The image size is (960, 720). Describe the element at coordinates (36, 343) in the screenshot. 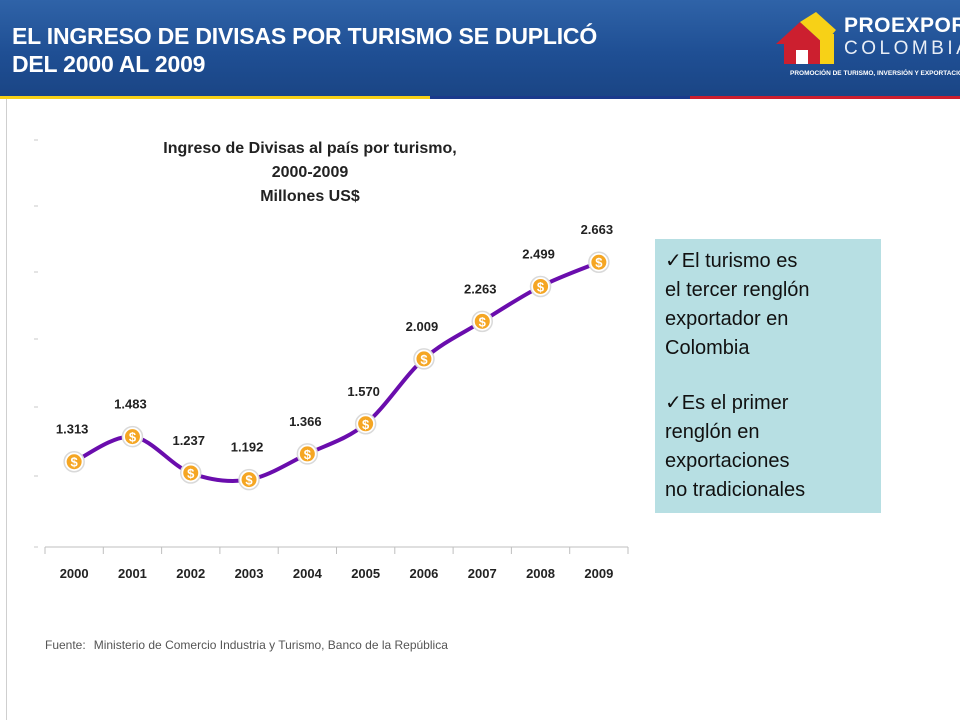

I see `y-axis-ticks` at that location.